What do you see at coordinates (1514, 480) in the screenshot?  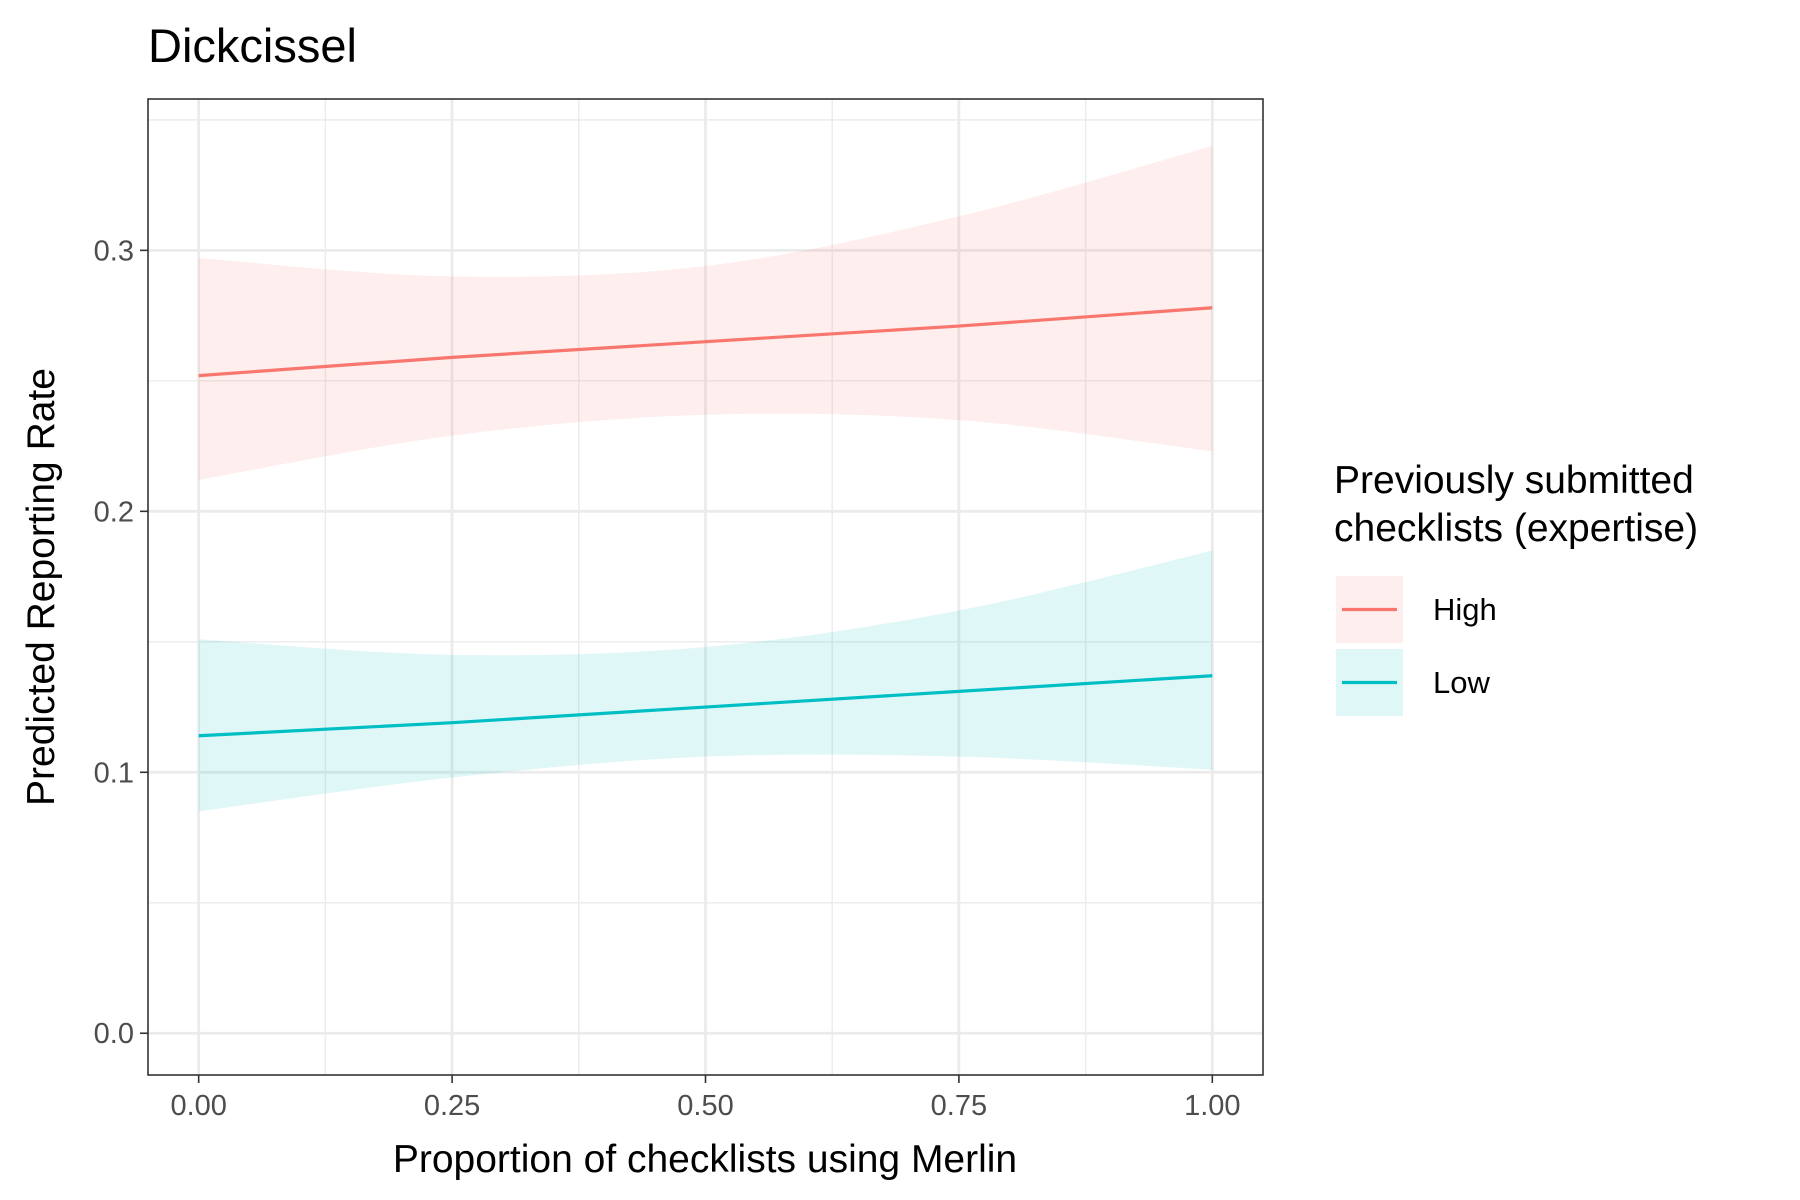 I see `legend-title-line-1: Previously submitted` at bounding box center [1514, 480].